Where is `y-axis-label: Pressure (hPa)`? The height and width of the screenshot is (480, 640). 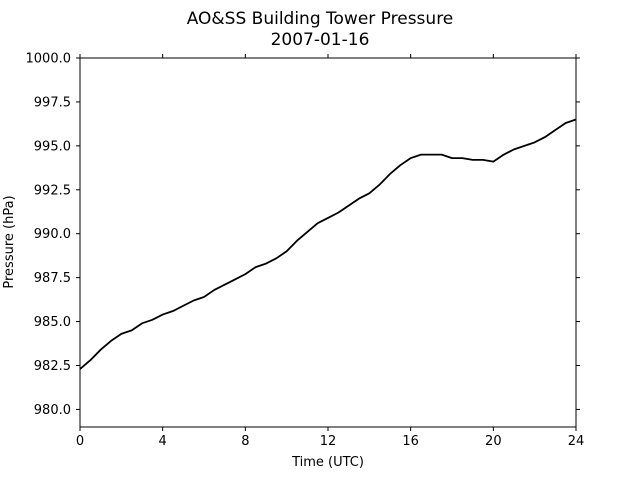
y-axis-label: Pressure (hPa) is located at coordinates (9, 241).